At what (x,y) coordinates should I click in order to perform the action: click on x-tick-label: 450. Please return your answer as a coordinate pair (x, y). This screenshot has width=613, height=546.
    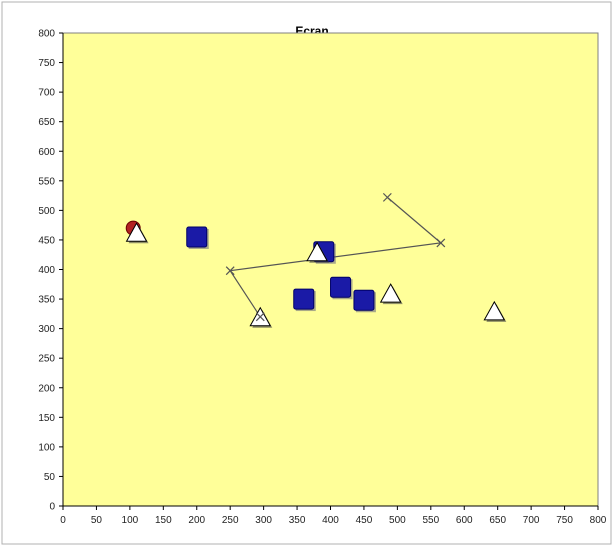
    Looking at the image, I should click on (364, 520).